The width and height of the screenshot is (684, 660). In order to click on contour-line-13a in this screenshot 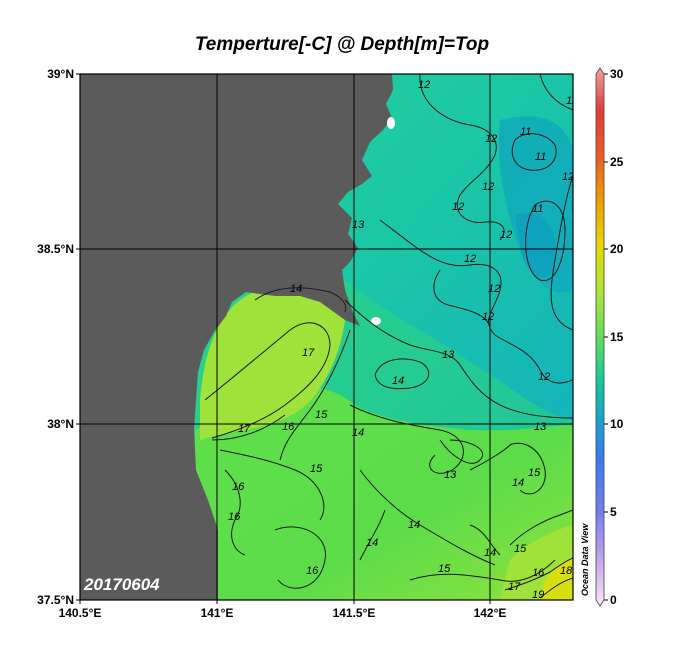, I will do `click(458, 359)`.